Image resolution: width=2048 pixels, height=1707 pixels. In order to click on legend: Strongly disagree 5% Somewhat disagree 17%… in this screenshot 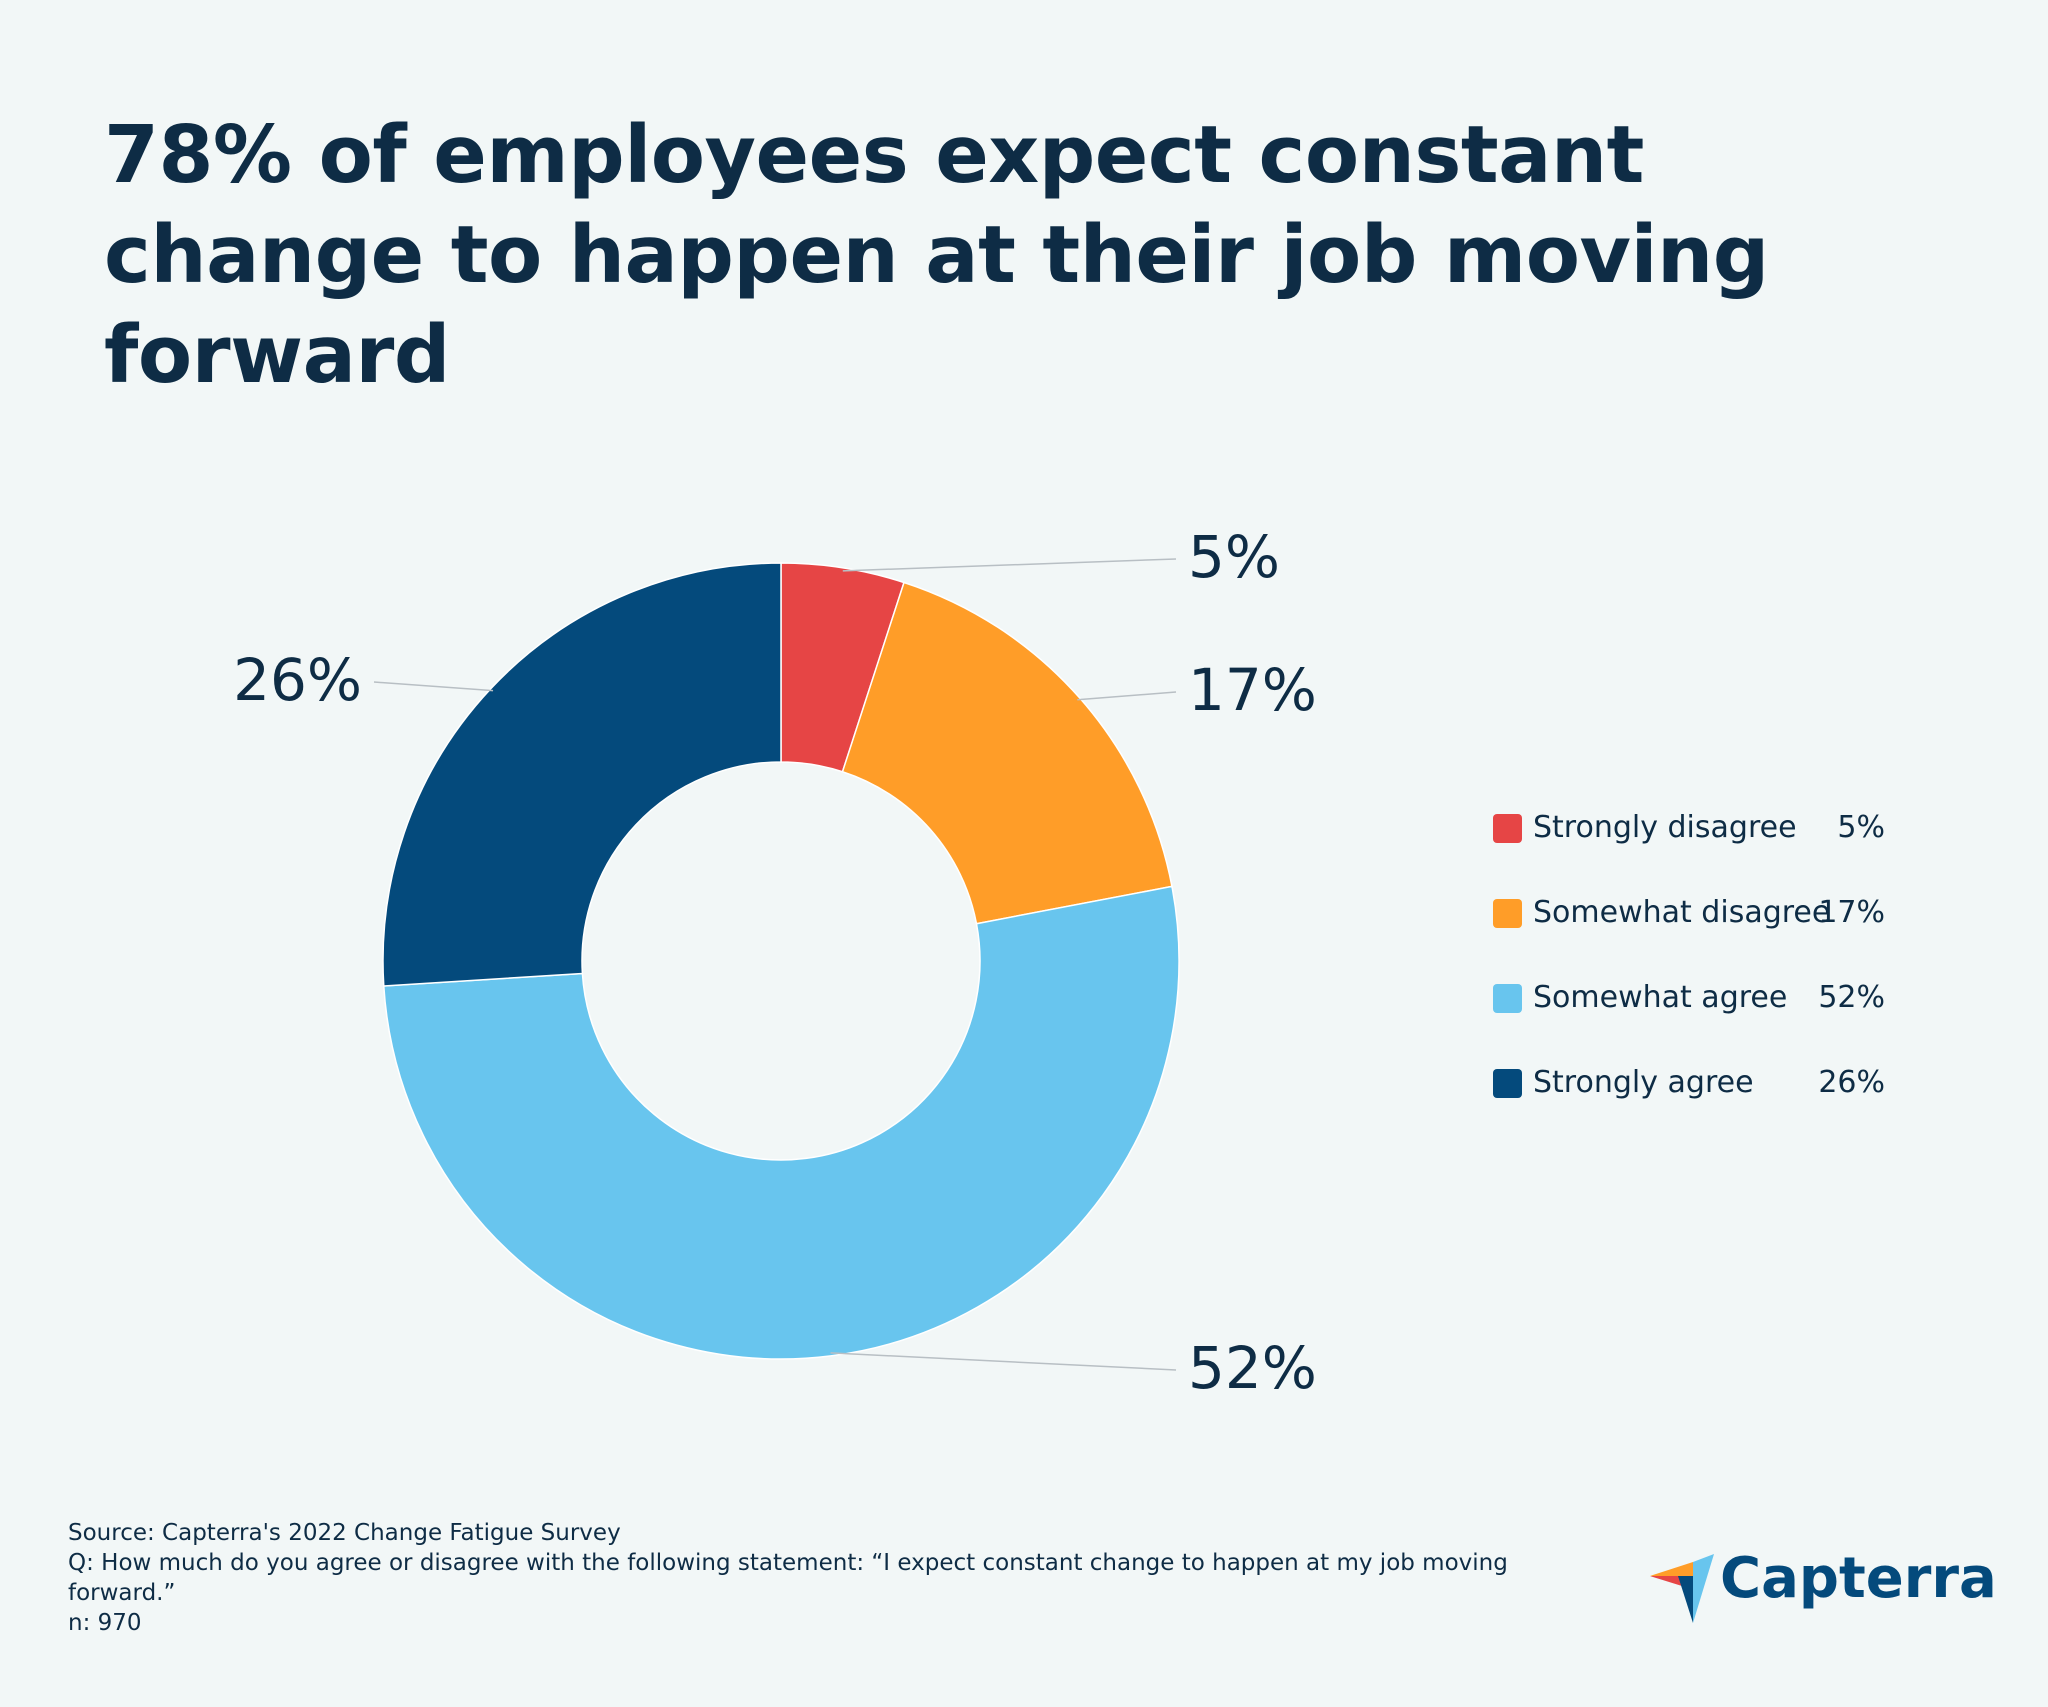, I will do `click(1693, 980)`.